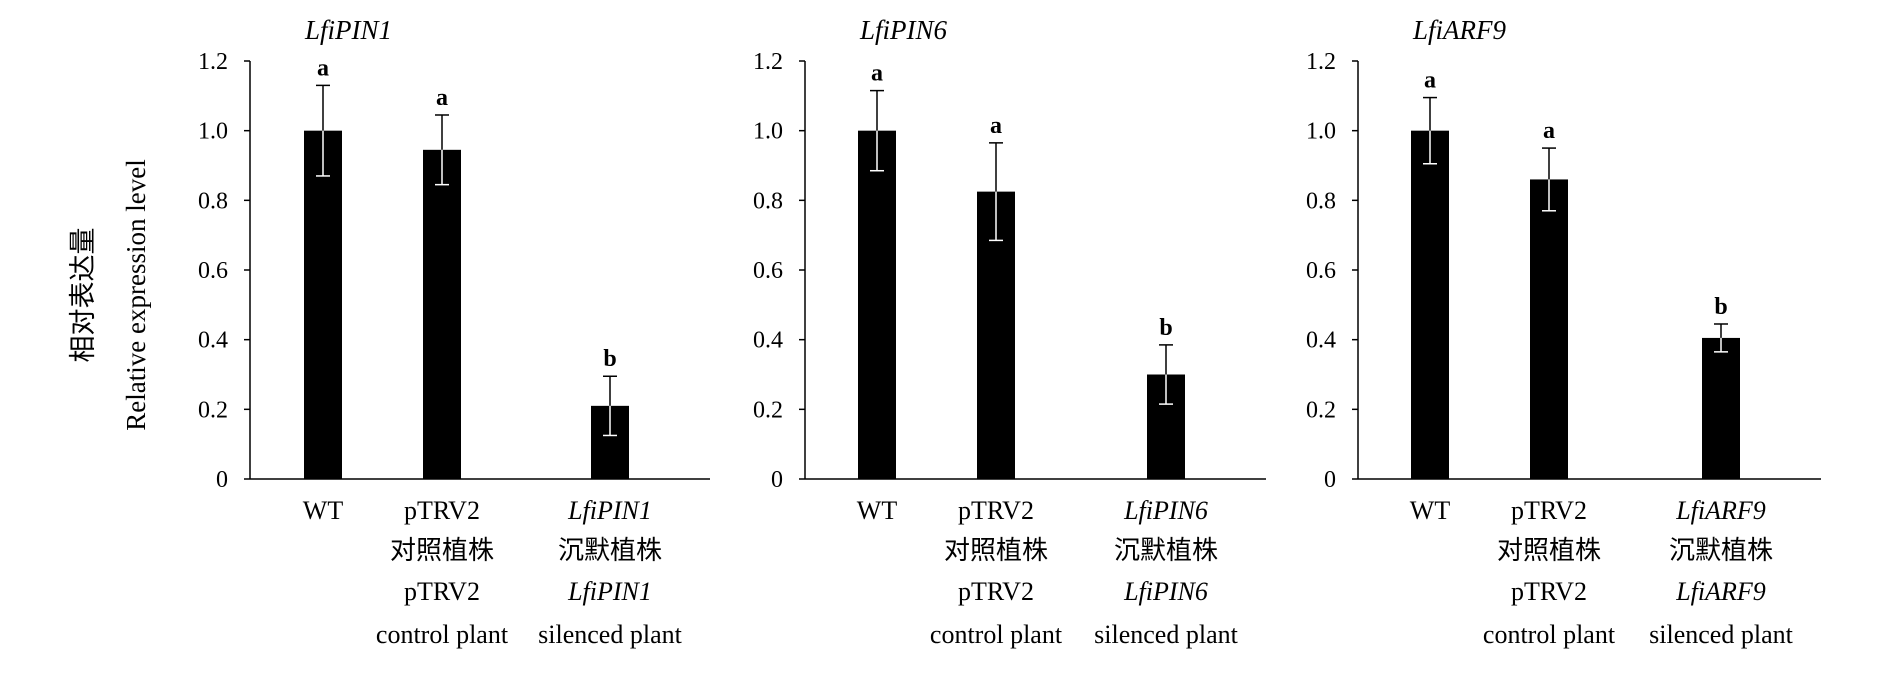  What do you see at coordinates (348, 30) in the screenshot?
I see `chart-title: LfiPIN1` at bounding box center [348, 30].